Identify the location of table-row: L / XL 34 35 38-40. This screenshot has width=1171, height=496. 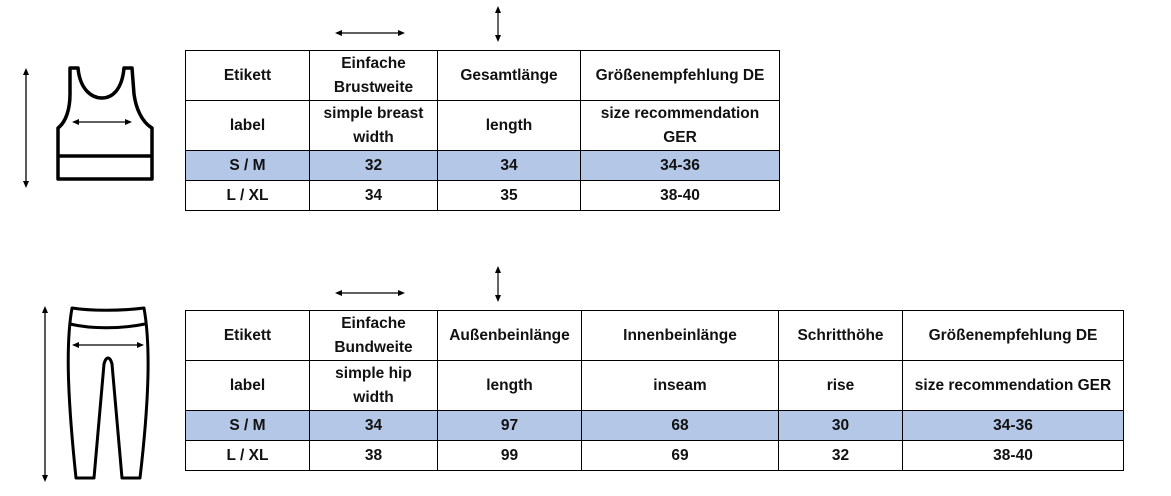
(482, 195).